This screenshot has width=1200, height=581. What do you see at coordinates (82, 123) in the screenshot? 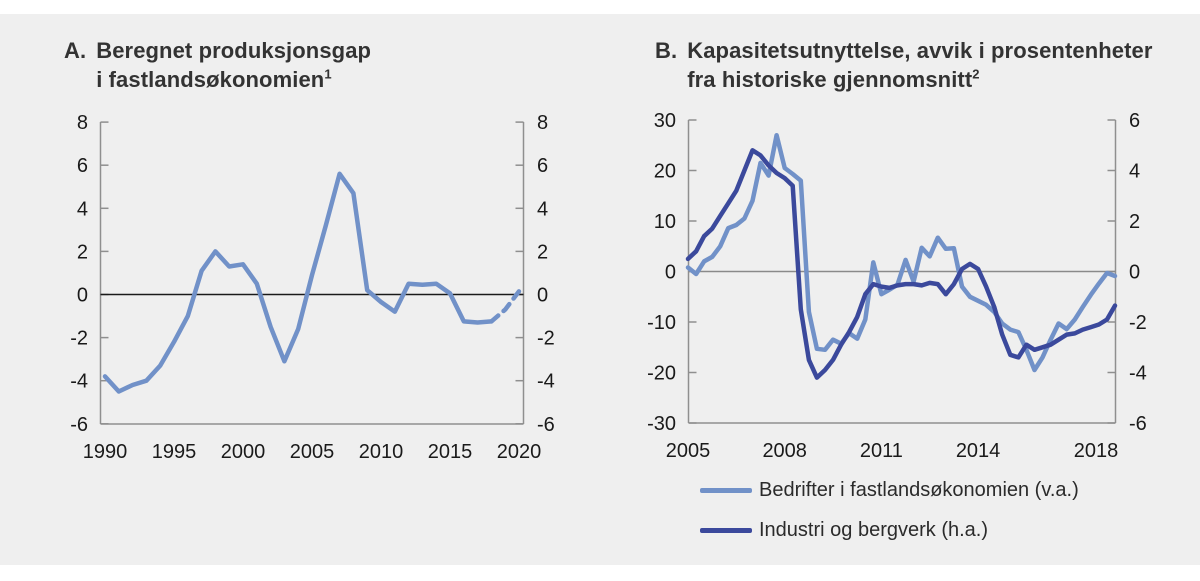
I see `panel-a-left-tick-label: 8` at bounding box center [82, 123].